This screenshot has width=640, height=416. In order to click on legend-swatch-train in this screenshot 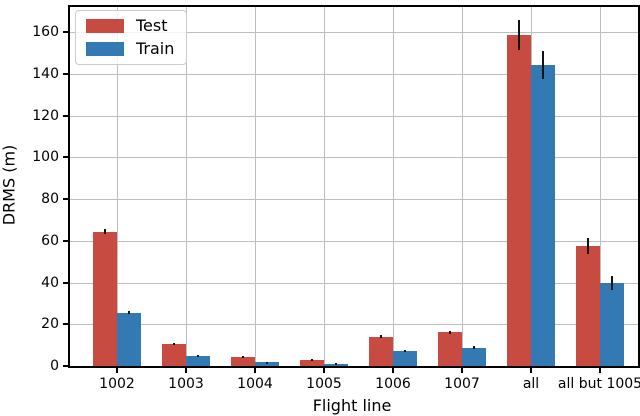, I will do `click(105, 49)`.